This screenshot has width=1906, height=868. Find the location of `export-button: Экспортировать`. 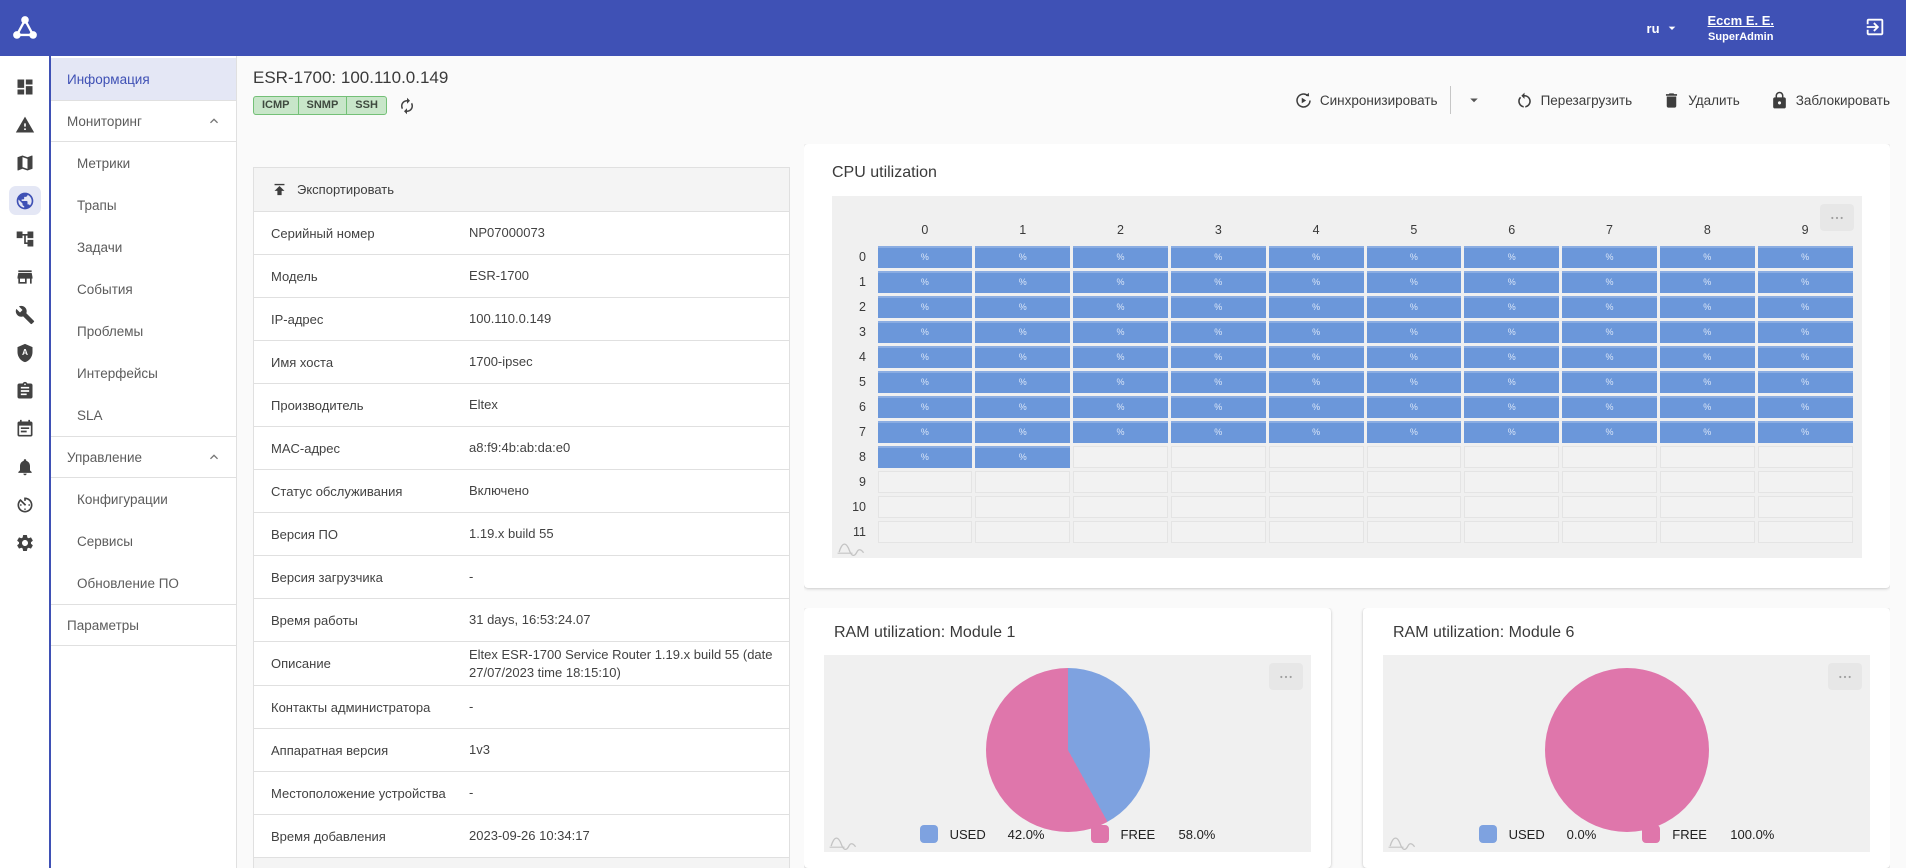

export-button: Экспортировать is located at coordinates (332, 189).